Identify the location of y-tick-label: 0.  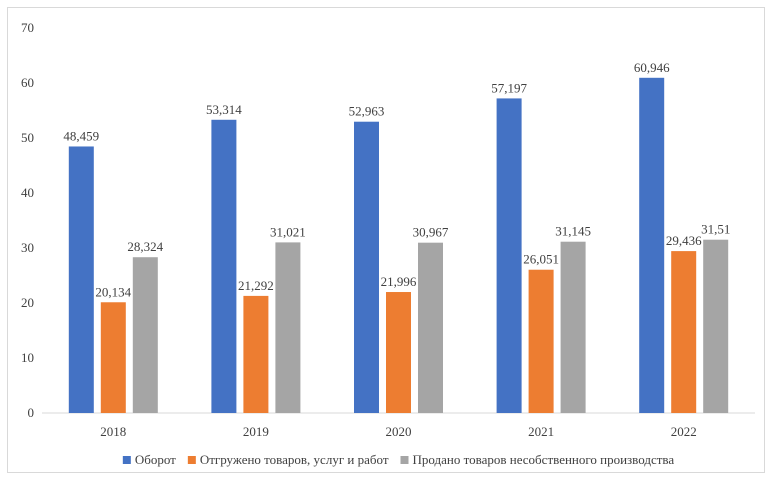
(31, 412).